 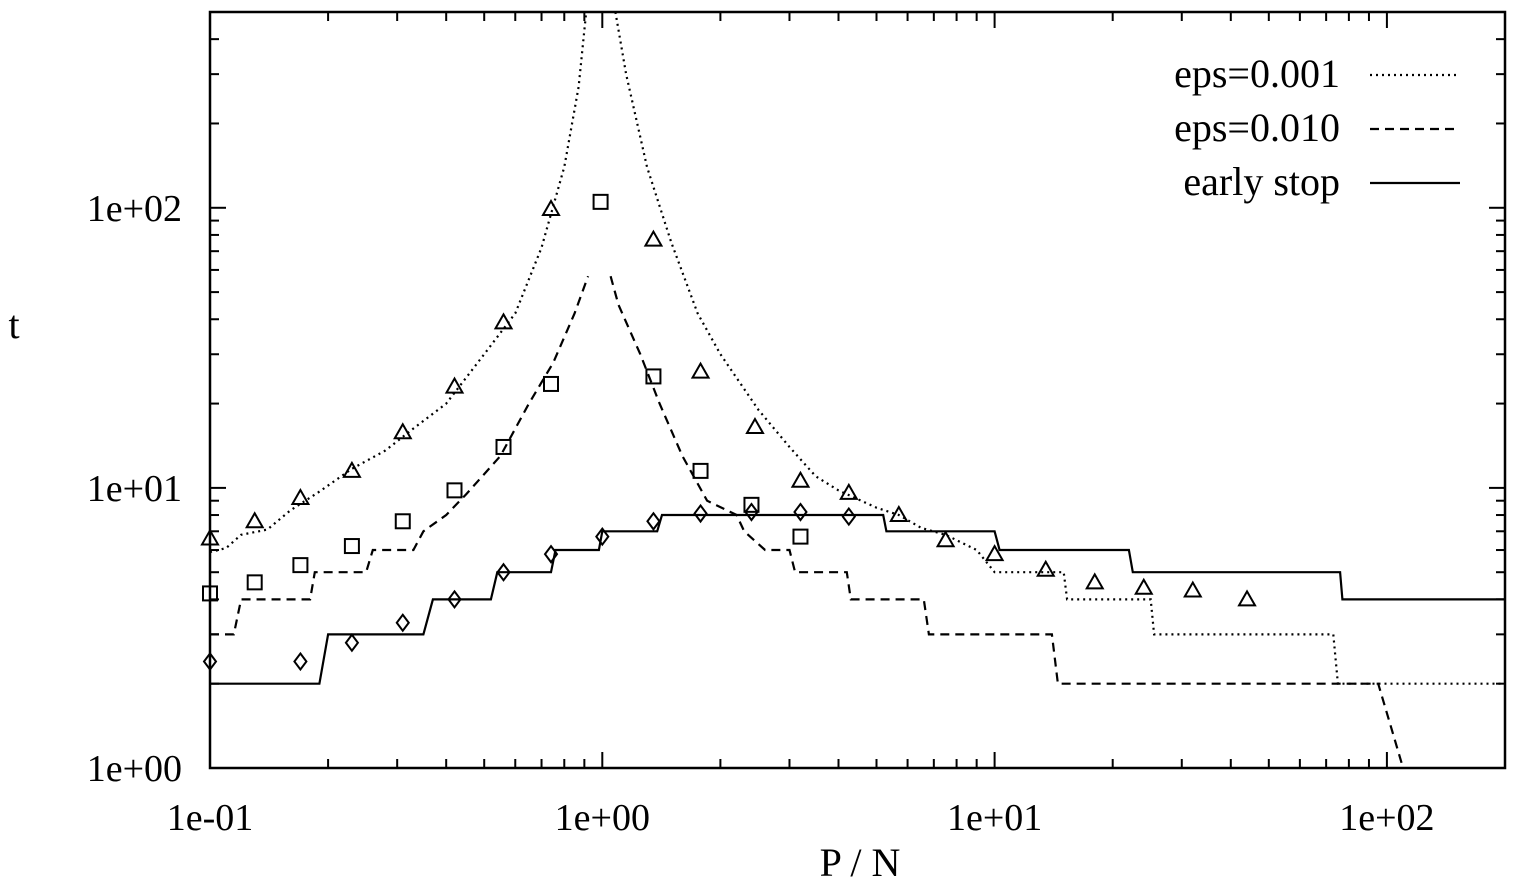 I want to click on y-tick-labels: 1e+00 1e+01 1e+02, so click(x=134, y=489).